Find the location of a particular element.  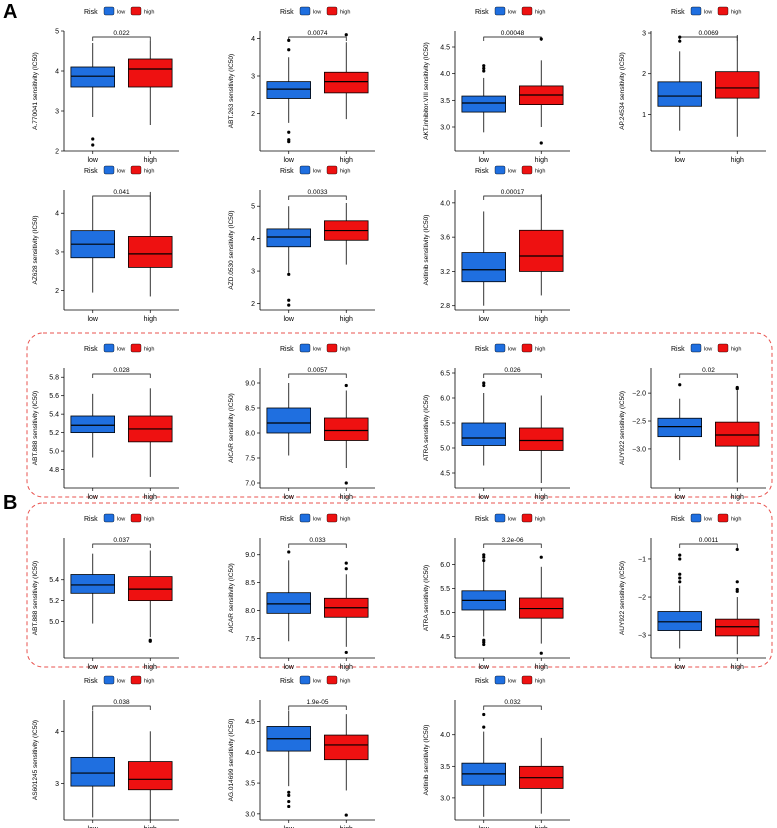

y-tick-label: 8.5 is located at coordinates (250, 583).